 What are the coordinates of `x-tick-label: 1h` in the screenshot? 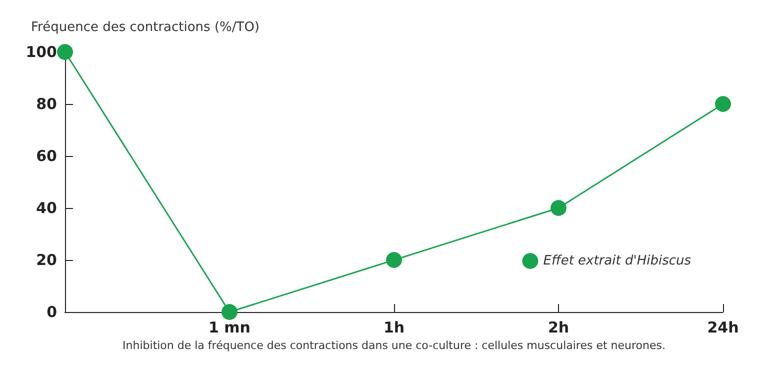 It's located at (394, 327).